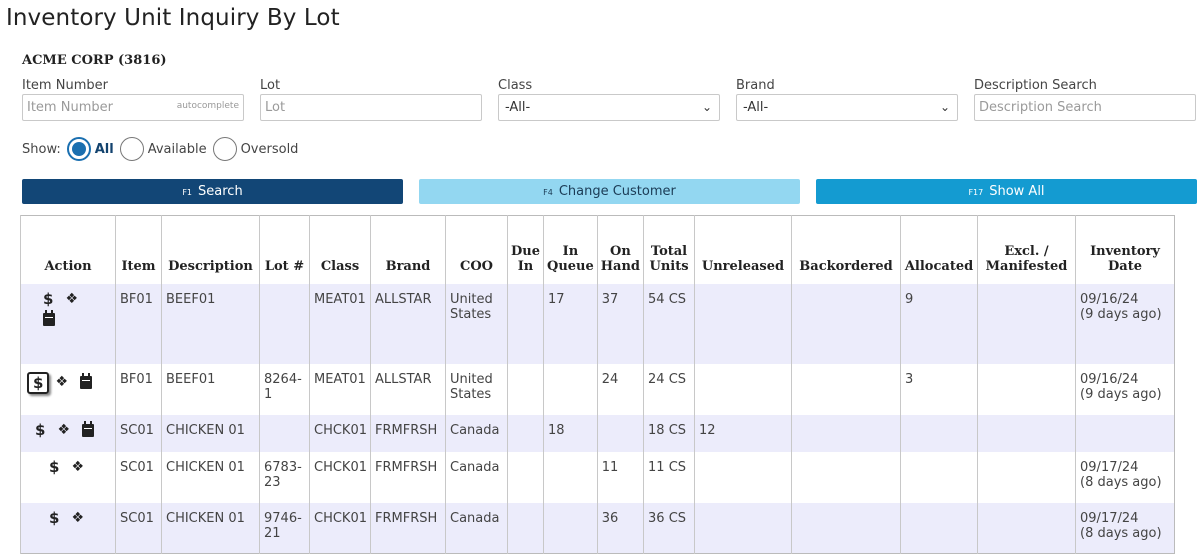  I want to click on cell-total-units: 36 CS, so click(669, 528).